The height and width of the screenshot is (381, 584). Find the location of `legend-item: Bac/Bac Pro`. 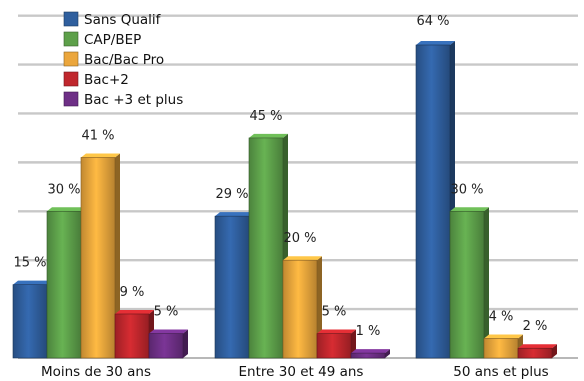

legend-item: Bac/Bac Pro is located at coordinates (113, 59).